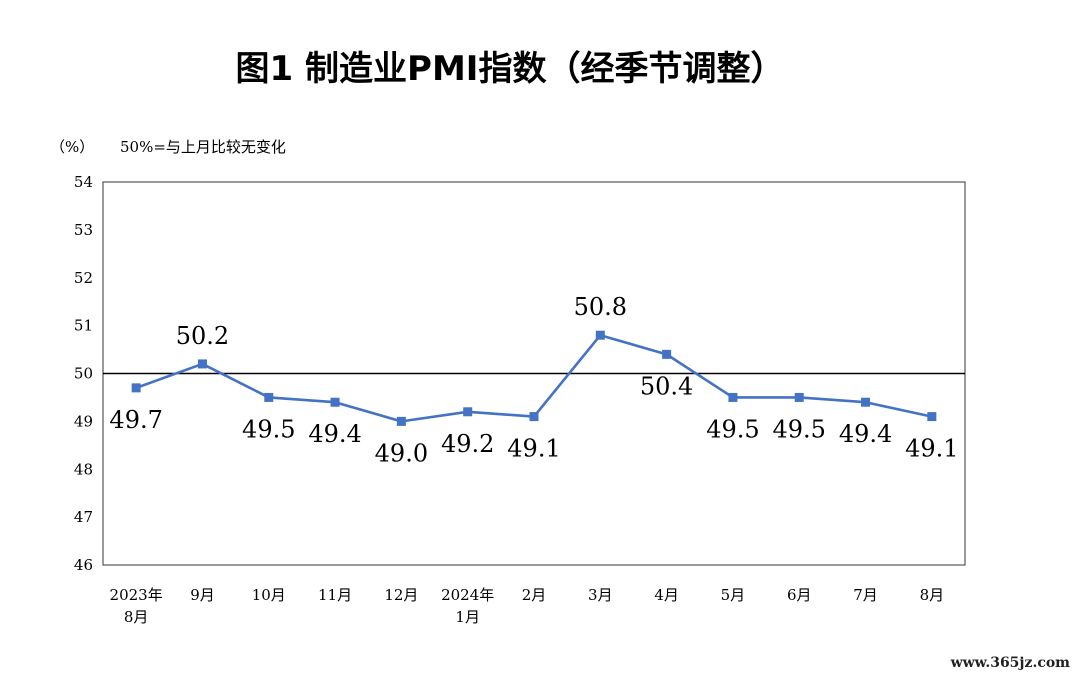 The width and height of the screenshot is (1080, 677). I want to click on y-axis: 46 47 48 49 50 51 52 53 54, so click(83, 373).